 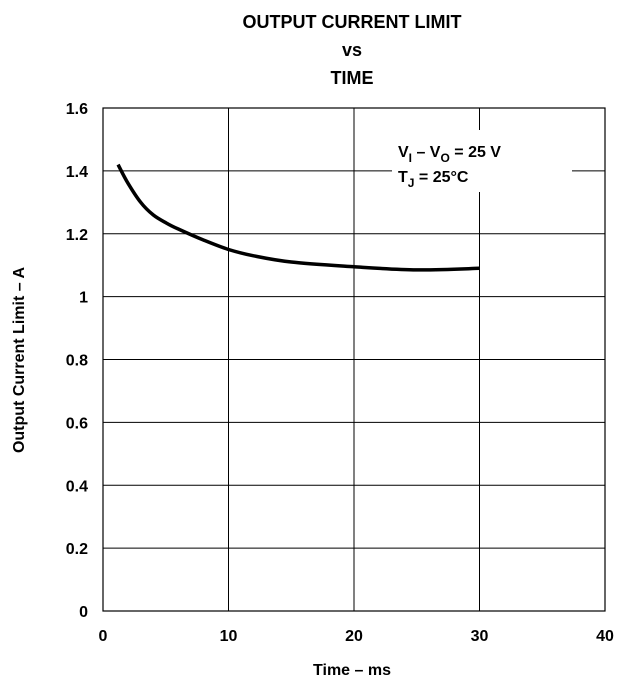 I want to click on y-tick-label: 0.6, so click(x=77, y=423).